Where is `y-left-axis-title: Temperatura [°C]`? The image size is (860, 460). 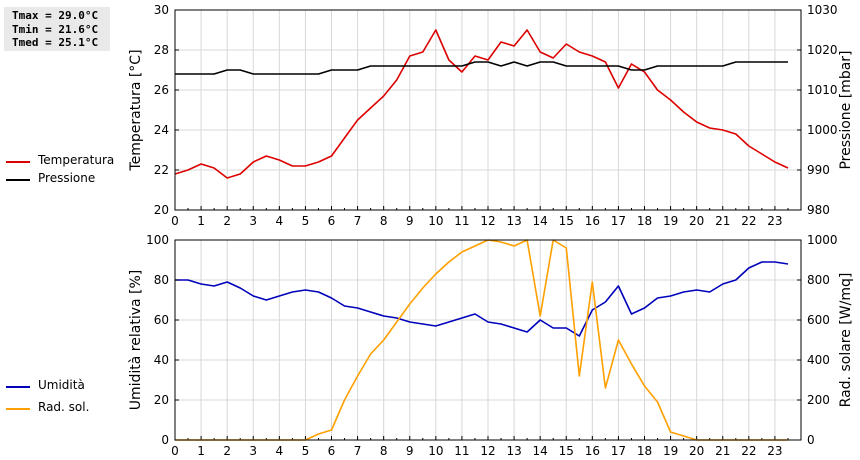 y-left-axis-title: Temperatura [°C] is located at coordinates (136, 110).